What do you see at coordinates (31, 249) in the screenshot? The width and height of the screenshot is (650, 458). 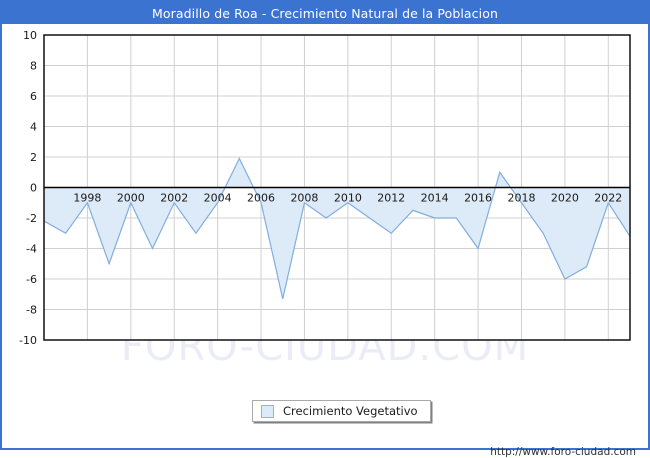 I see `y-axis-tick-label: -4` at bounding box center [31, 249].